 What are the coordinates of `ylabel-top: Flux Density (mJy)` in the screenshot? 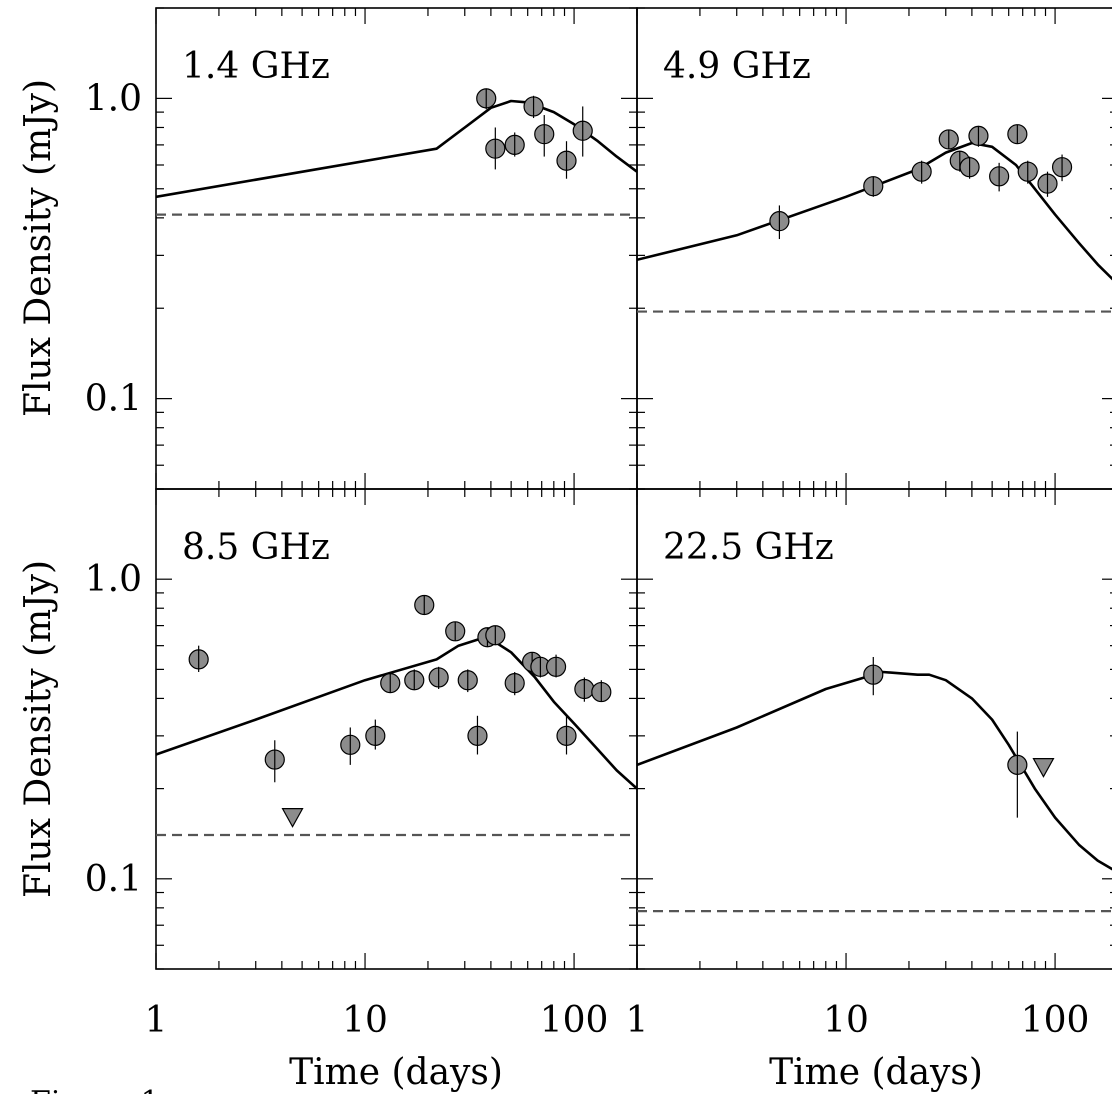 It's located at (38, 248).